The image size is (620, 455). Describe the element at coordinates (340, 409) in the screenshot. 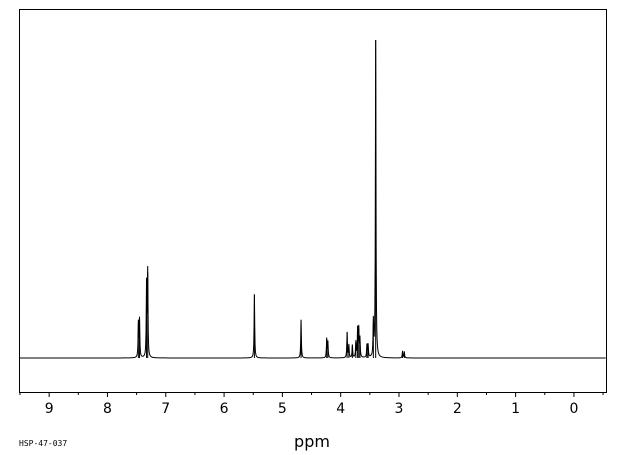

I see `x-tick-label: 4` at that location.